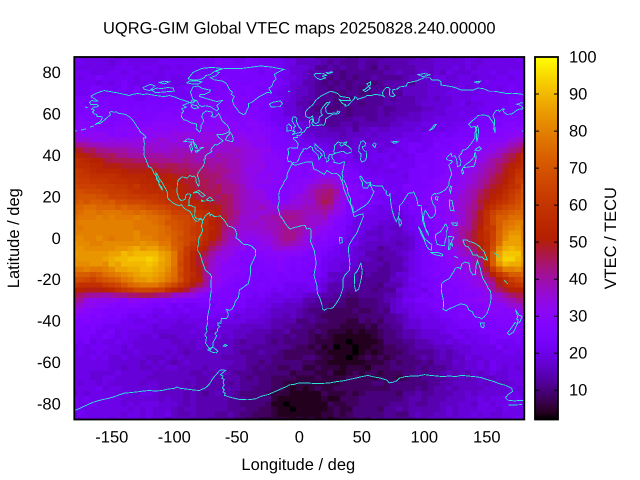 This screenshot has width=640, height=480. Describe the element at coordinates (487, 438) in the screenshot. I see `svg-text: 150` at that location.